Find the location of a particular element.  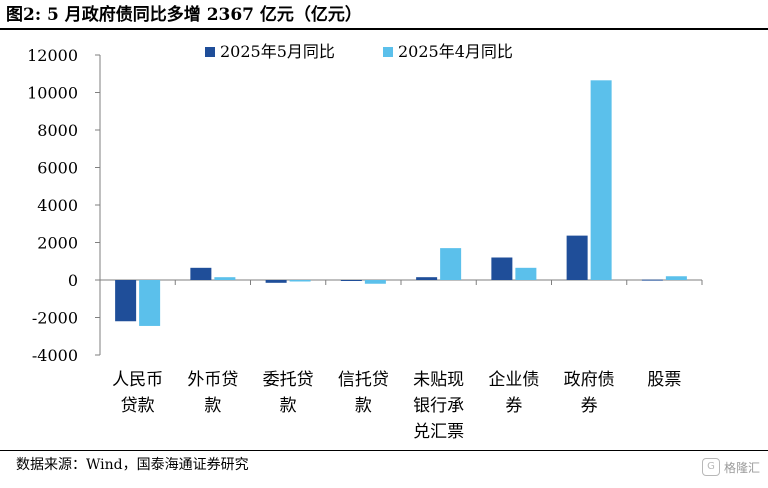

watermark: G 格隆汇 is located at coordinates (730, 467).